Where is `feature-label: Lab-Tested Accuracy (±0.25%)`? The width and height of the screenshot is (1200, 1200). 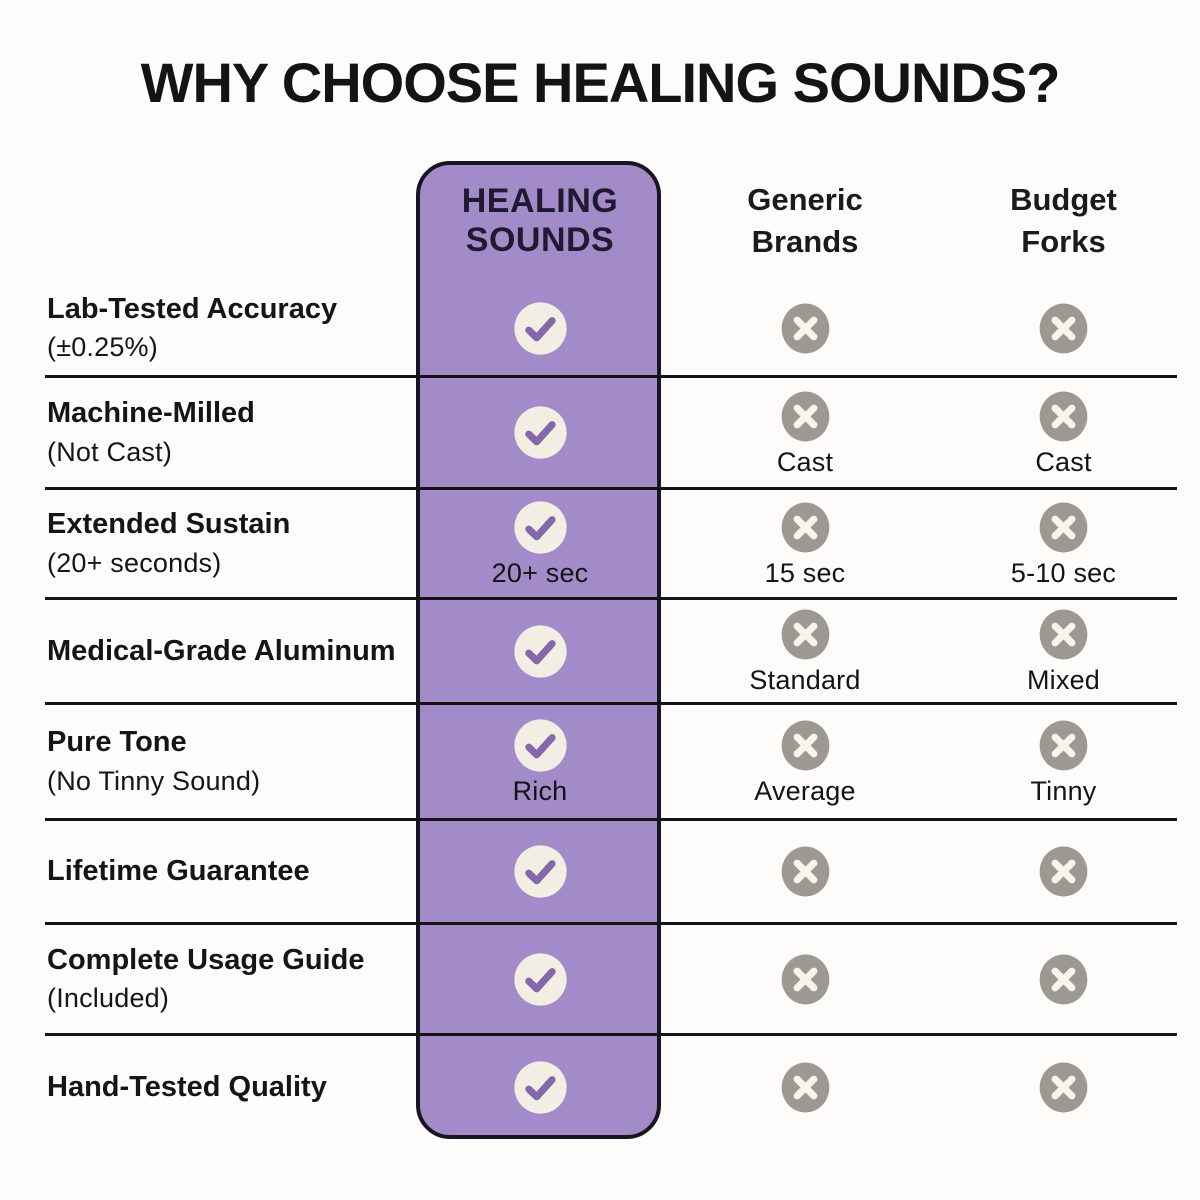 feature-label: Lab-Tested Accuracy (±0.25%) is located at coordinates (232, 328).